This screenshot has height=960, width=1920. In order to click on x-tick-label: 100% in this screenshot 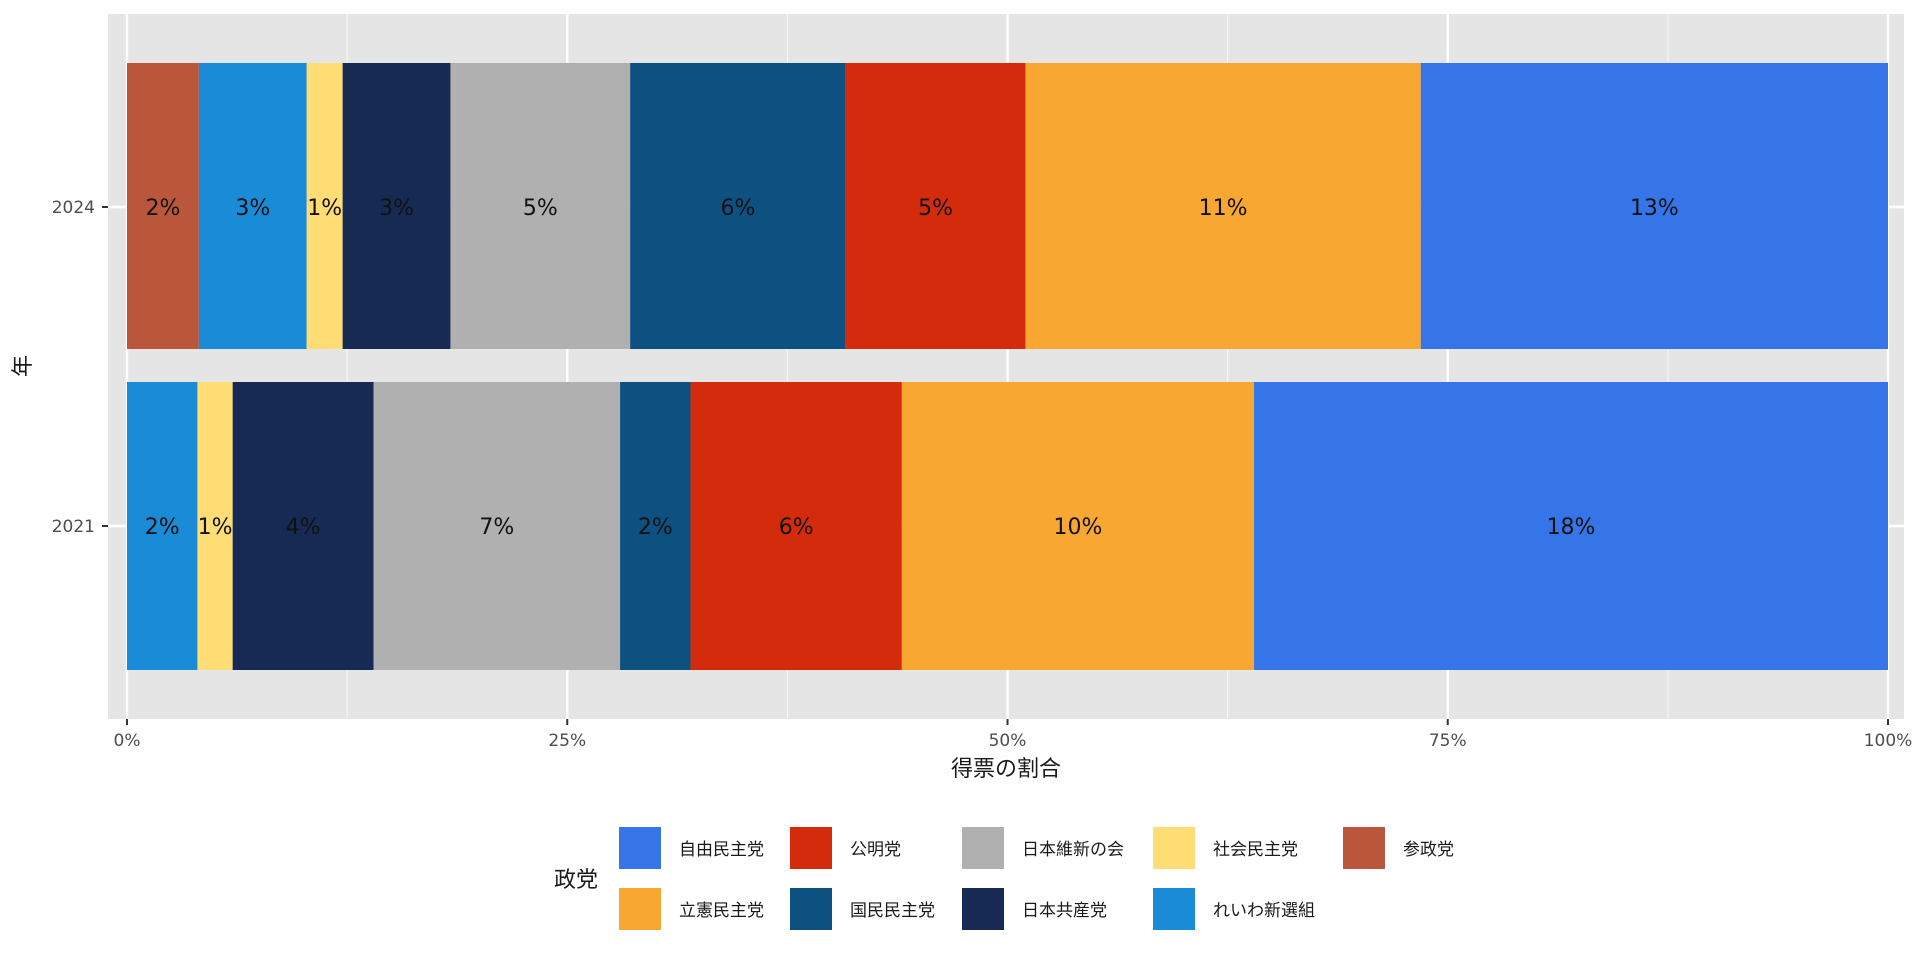, I will do `click(1888, 741)`.